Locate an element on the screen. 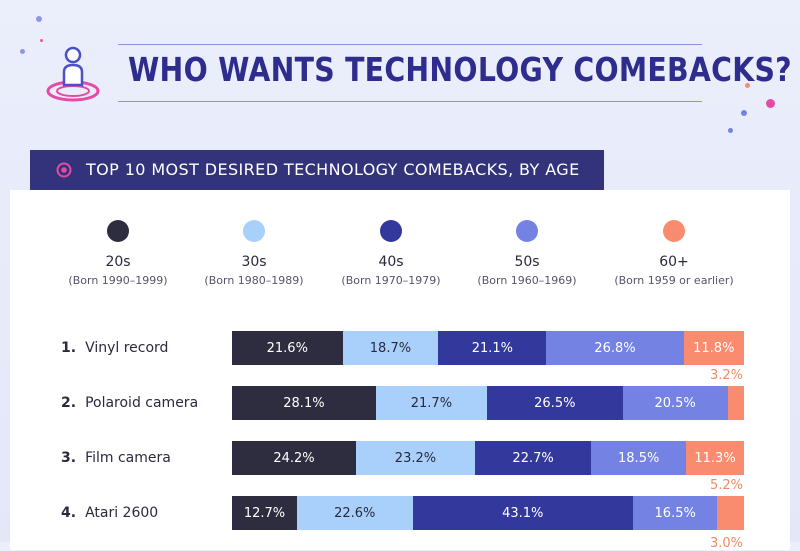 This screenshot has width=800, height=551. data-label: 11.3% is located at coordinates (715, 458).